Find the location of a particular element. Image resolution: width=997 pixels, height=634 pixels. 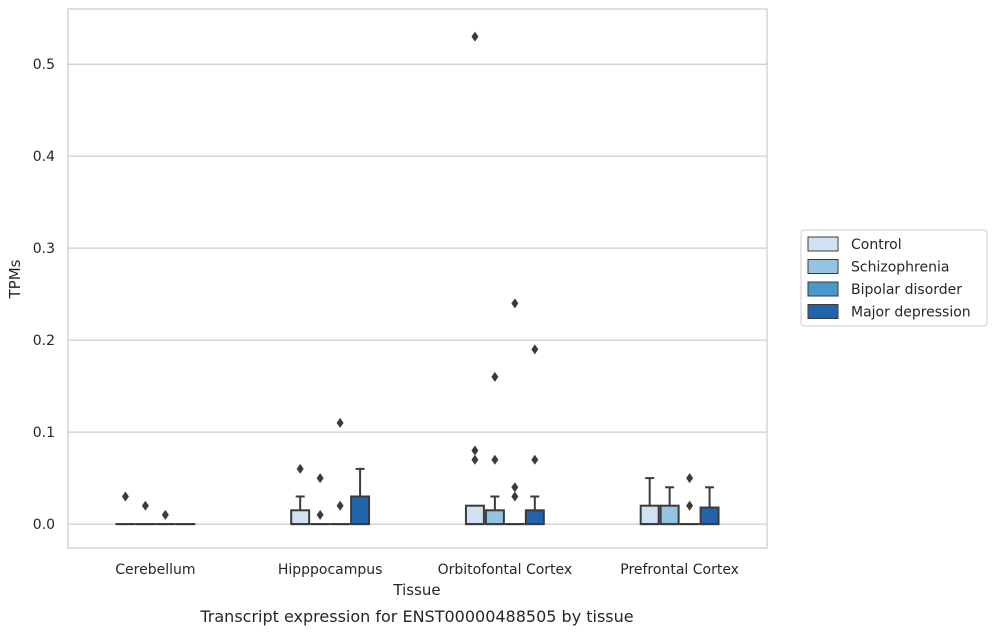

y-tick-label: 0.0 is located at coordinates (44, 525).